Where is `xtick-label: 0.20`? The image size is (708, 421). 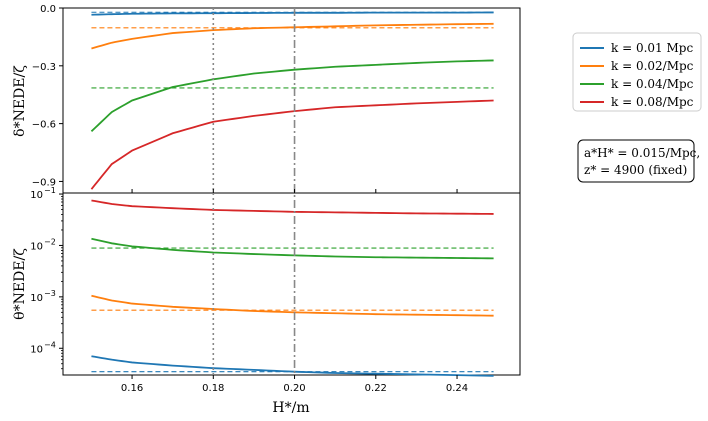
xtick-label: 0.20 is located at coordinates (294, 388).